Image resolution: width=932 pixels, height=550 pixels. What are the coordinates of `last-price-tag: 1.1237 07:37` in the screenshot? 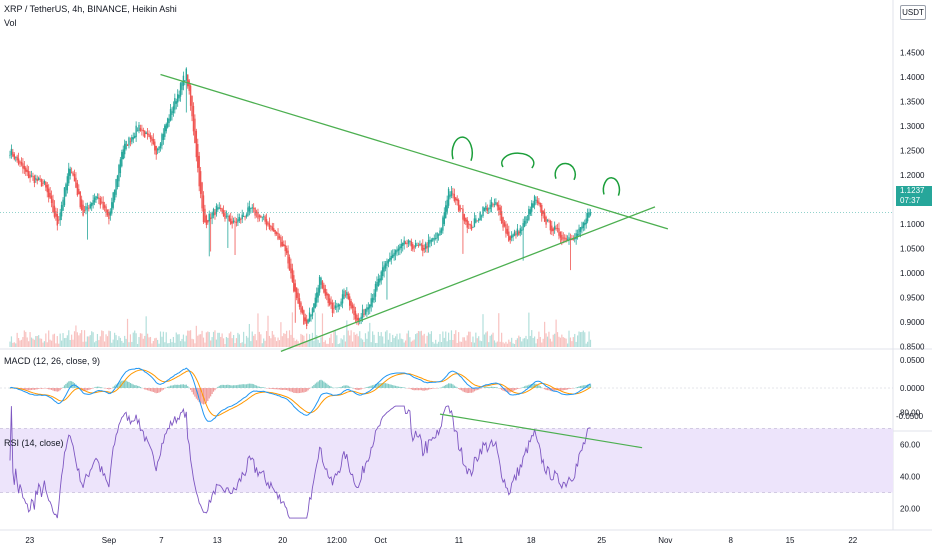 It's located at (914, 196).